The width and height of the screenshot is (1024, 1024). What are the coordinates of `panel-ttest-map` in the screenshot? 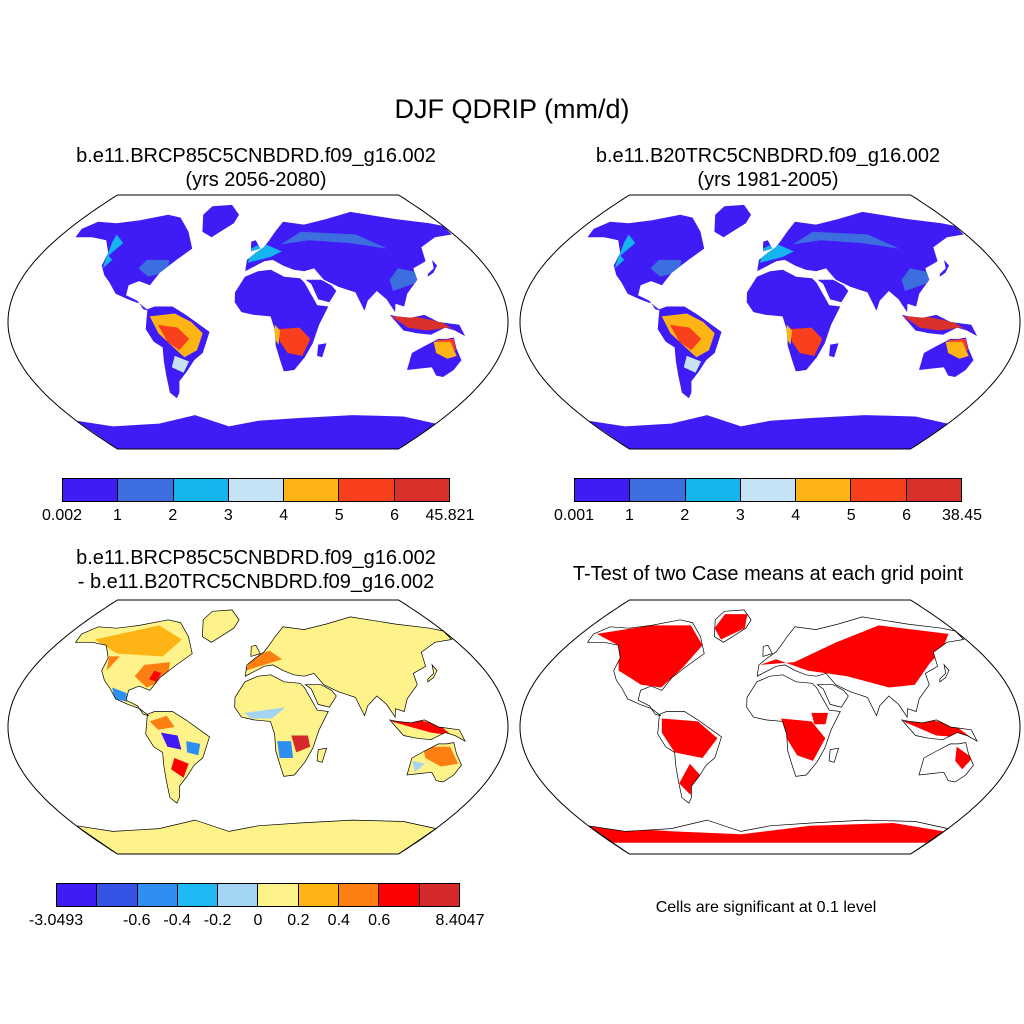 It's located at (770, 727).